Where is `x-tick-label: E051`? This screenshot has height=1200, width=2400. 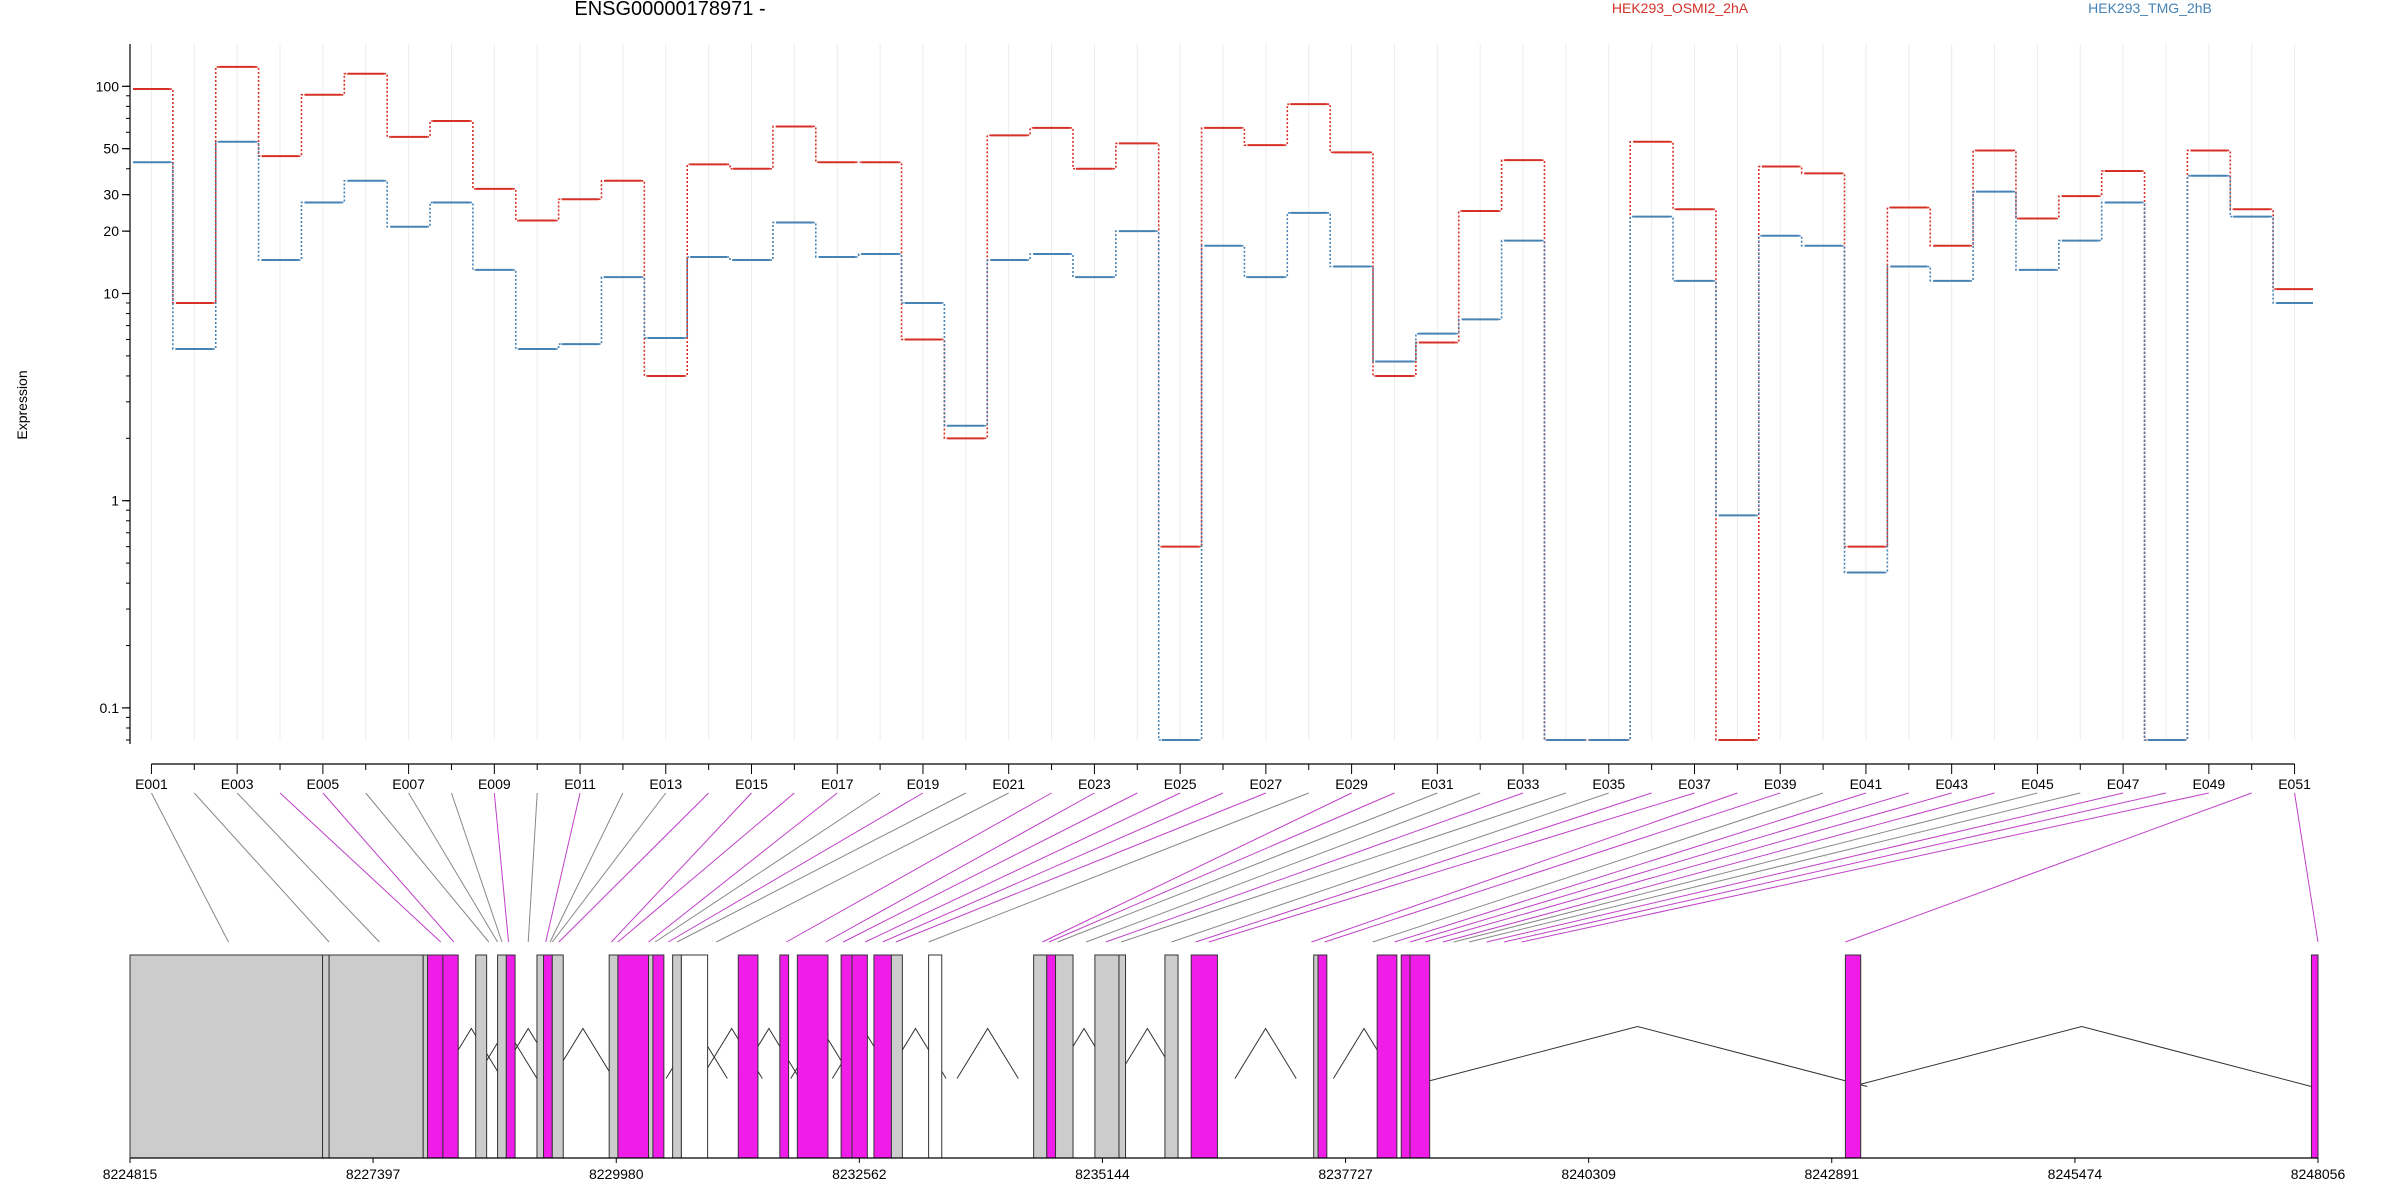 x-tick-label: E051 is located at coordinates (2294, 784).